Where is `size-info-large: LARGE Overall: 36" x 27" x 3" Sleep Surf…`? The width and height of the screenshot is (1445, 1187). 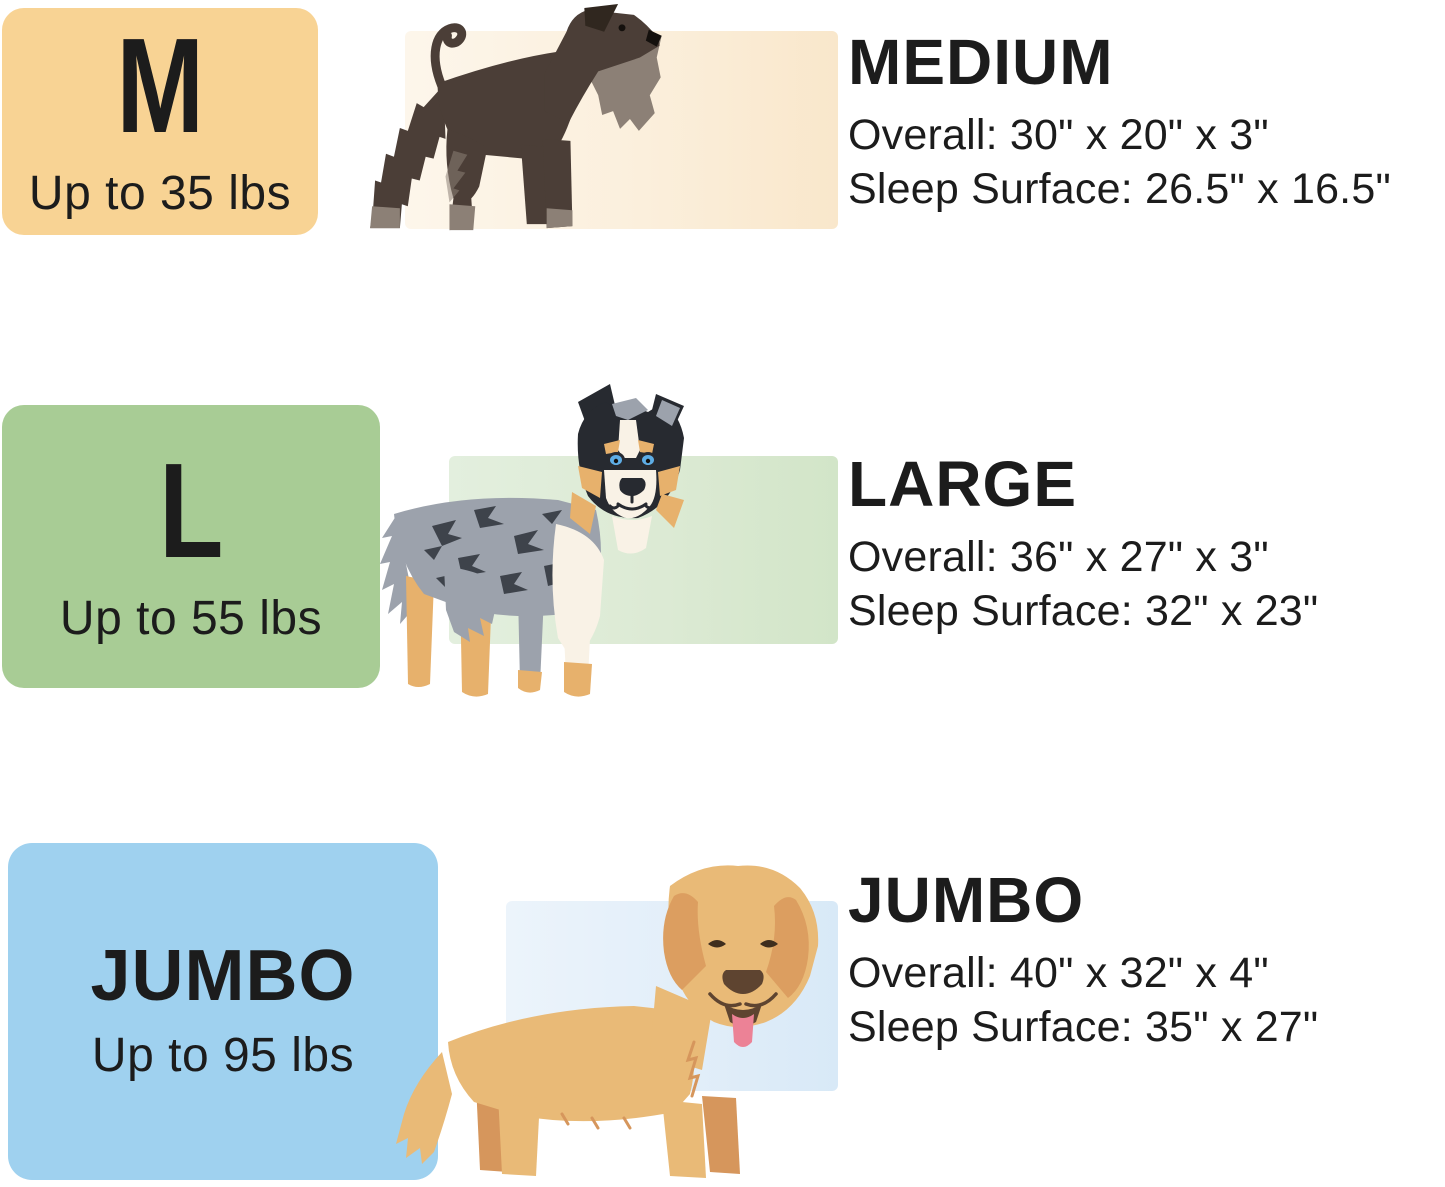 size-info-large: LARGE Overall: 36" x 27" x 3" Sleep Surf… is located at coordinates (1145, 545).